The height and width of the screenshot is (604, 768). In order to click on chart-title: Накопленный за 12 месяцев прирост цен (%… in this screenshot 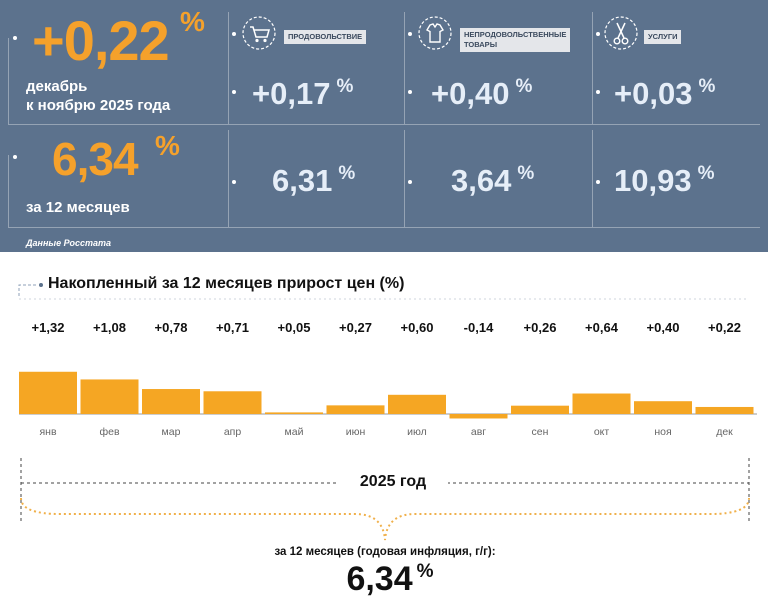, I will do `click(226, 283)`.